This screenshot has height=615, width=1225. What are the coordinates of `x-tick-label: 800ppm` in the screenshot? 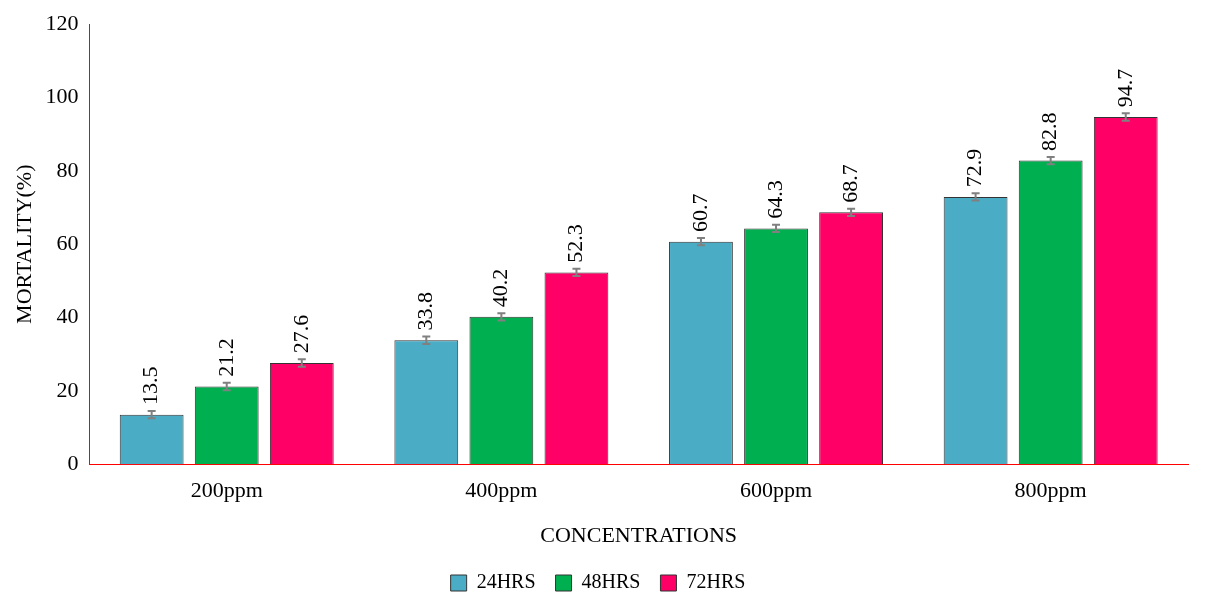 It's located at (1050, 490).